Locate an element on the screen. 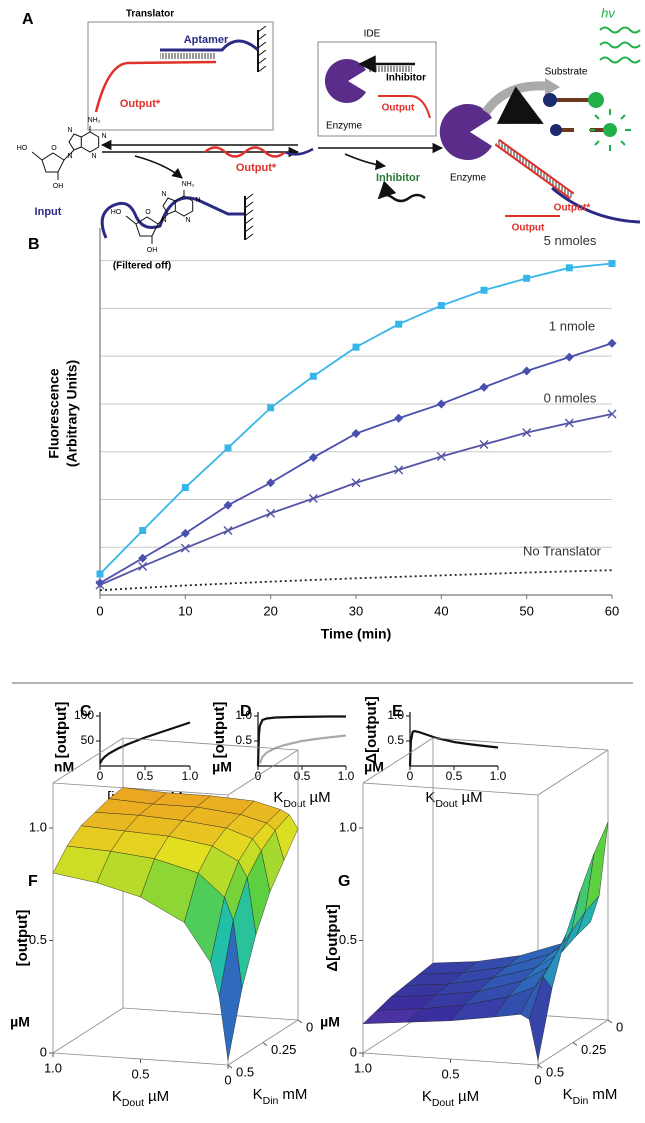 This screenshot has width=645, height=1123. inhibitor-strand is located at coordinates (401, 191).